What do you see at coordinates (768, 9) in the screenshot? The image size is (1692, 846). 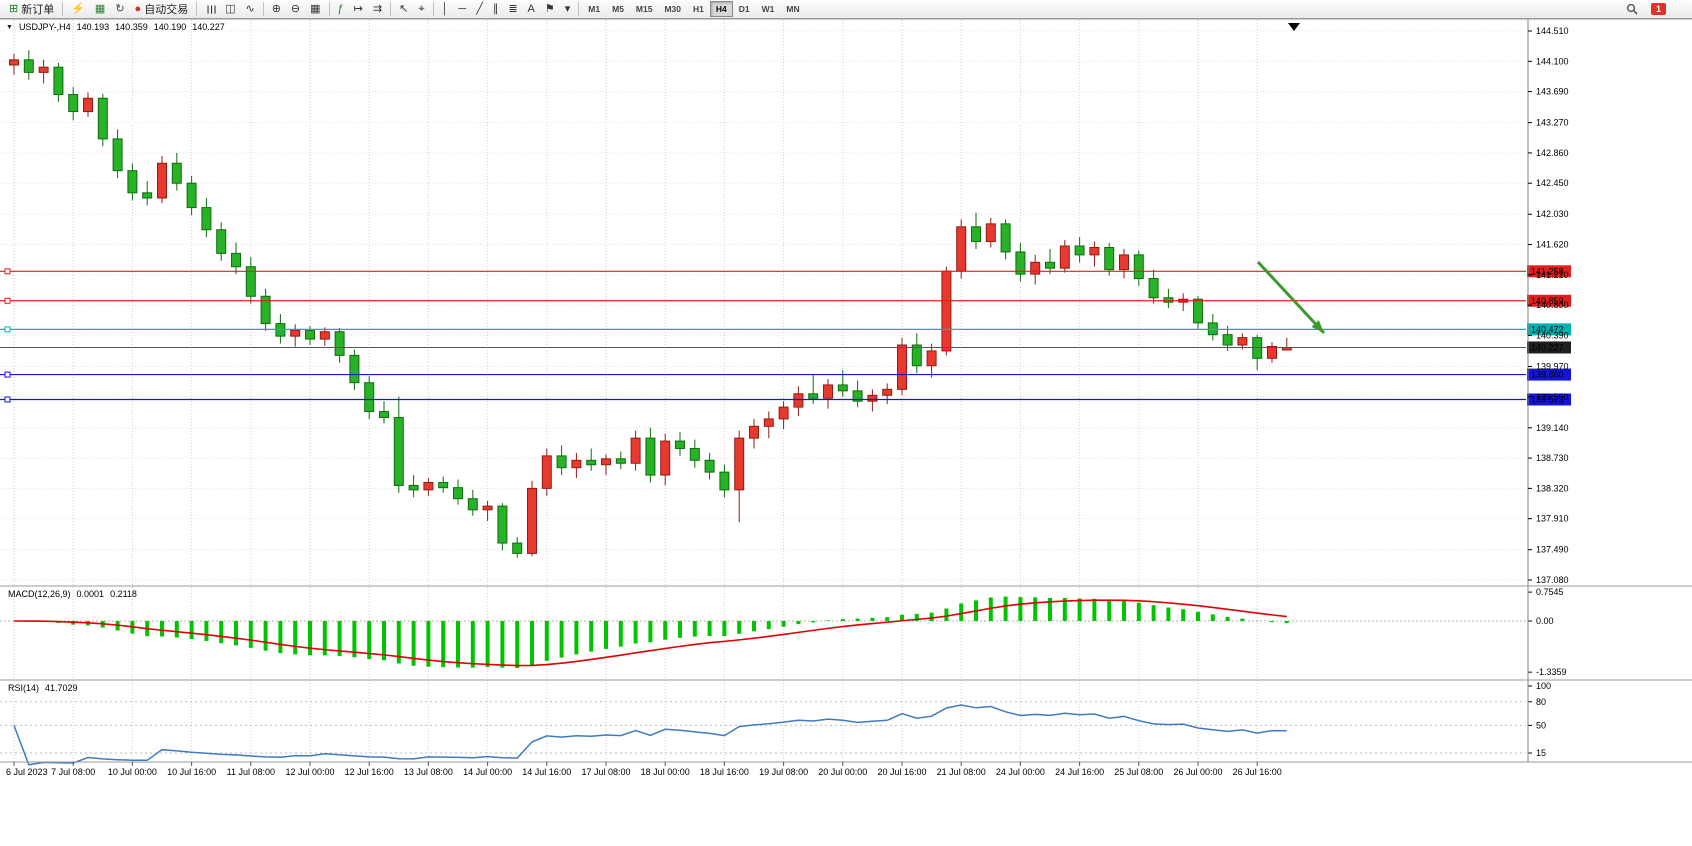 I see `timeframe-w1-button: W1` at bounding box center [768, 9].